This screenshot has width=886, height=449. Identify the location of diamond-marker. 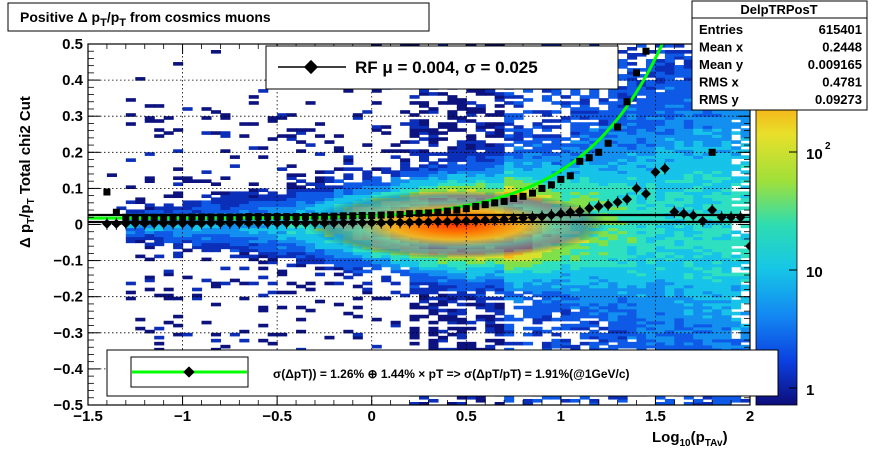
(116, 223).